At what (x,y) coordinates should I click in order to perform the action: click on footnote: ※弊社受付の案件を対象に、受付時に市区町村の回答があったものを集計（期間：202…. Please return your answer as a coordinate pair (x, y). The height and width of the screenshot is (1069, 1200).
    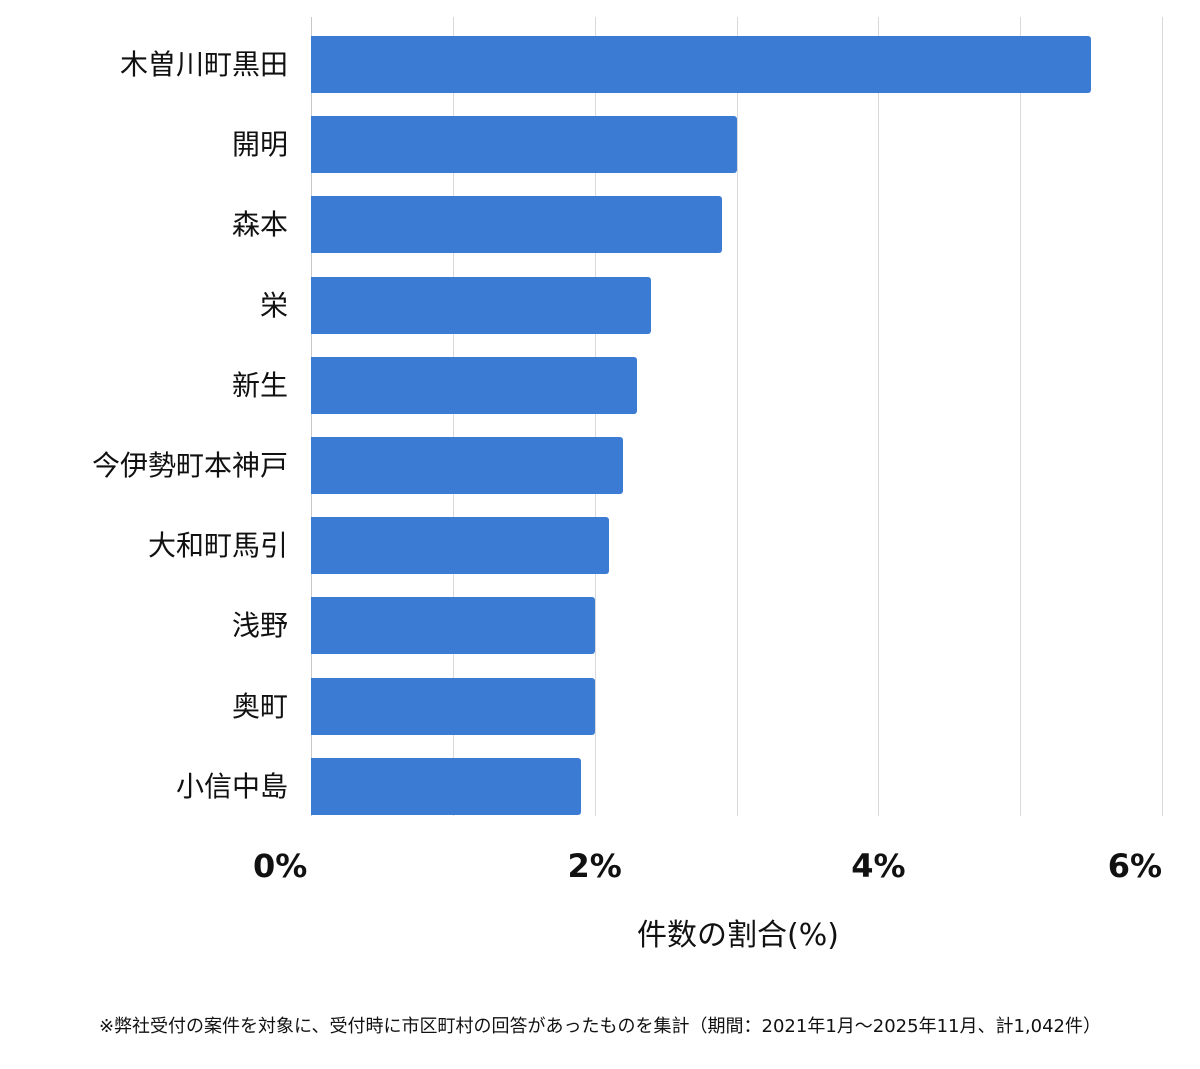
    Looking at the image, I should click on (600, 1026).